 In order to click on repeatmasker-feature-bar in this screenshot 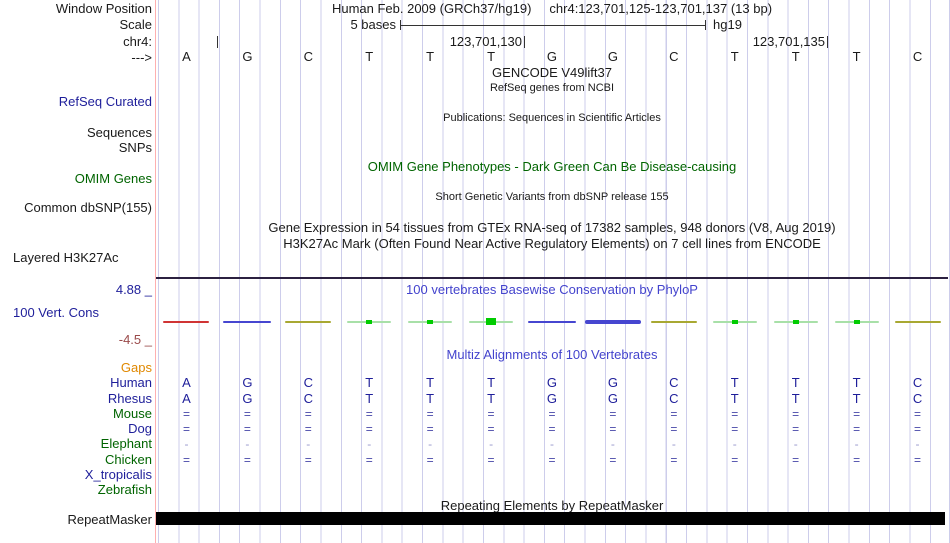, I will do `click(550, 518)`.